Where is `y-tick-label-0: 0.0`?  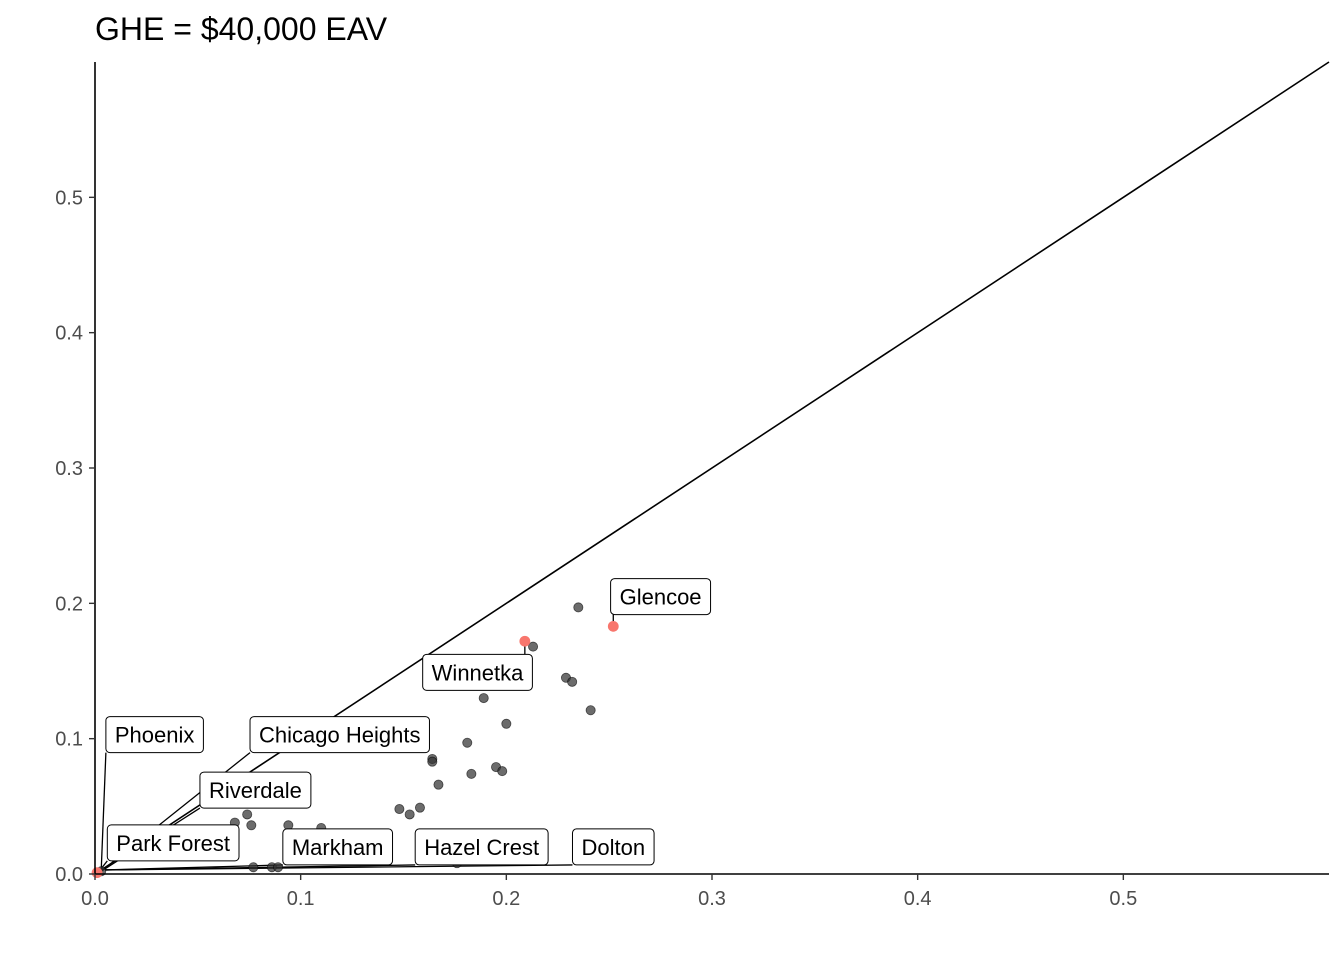 y-tick-label-0: 0.0 is located at coordinates (69, 875).